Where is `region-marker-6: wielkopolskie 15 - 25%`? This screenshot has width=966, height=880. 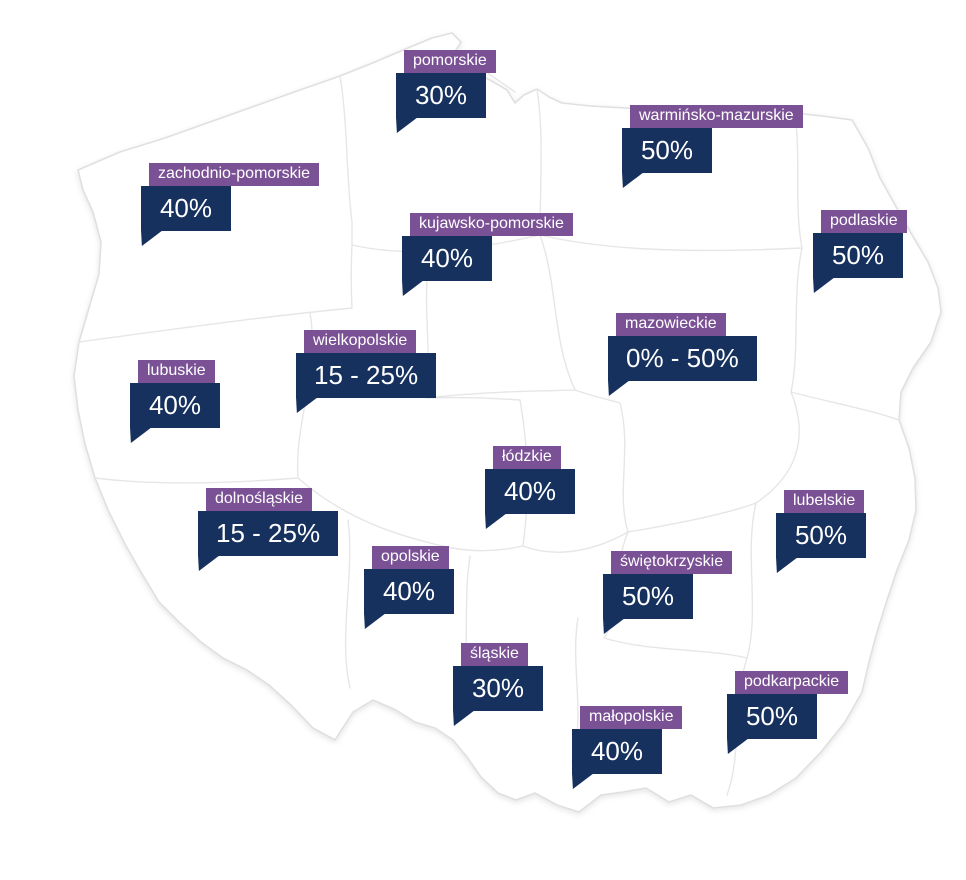
region-marker-6: wielkopolskie 15 - 25% is located at coordinates (366, 364).